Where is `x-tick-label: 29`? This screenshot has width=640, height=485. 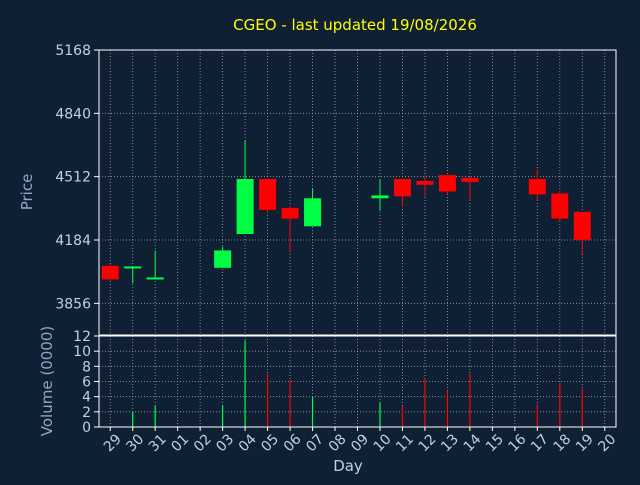
x-tick-label: 29 is located at coordinates (113, 443).